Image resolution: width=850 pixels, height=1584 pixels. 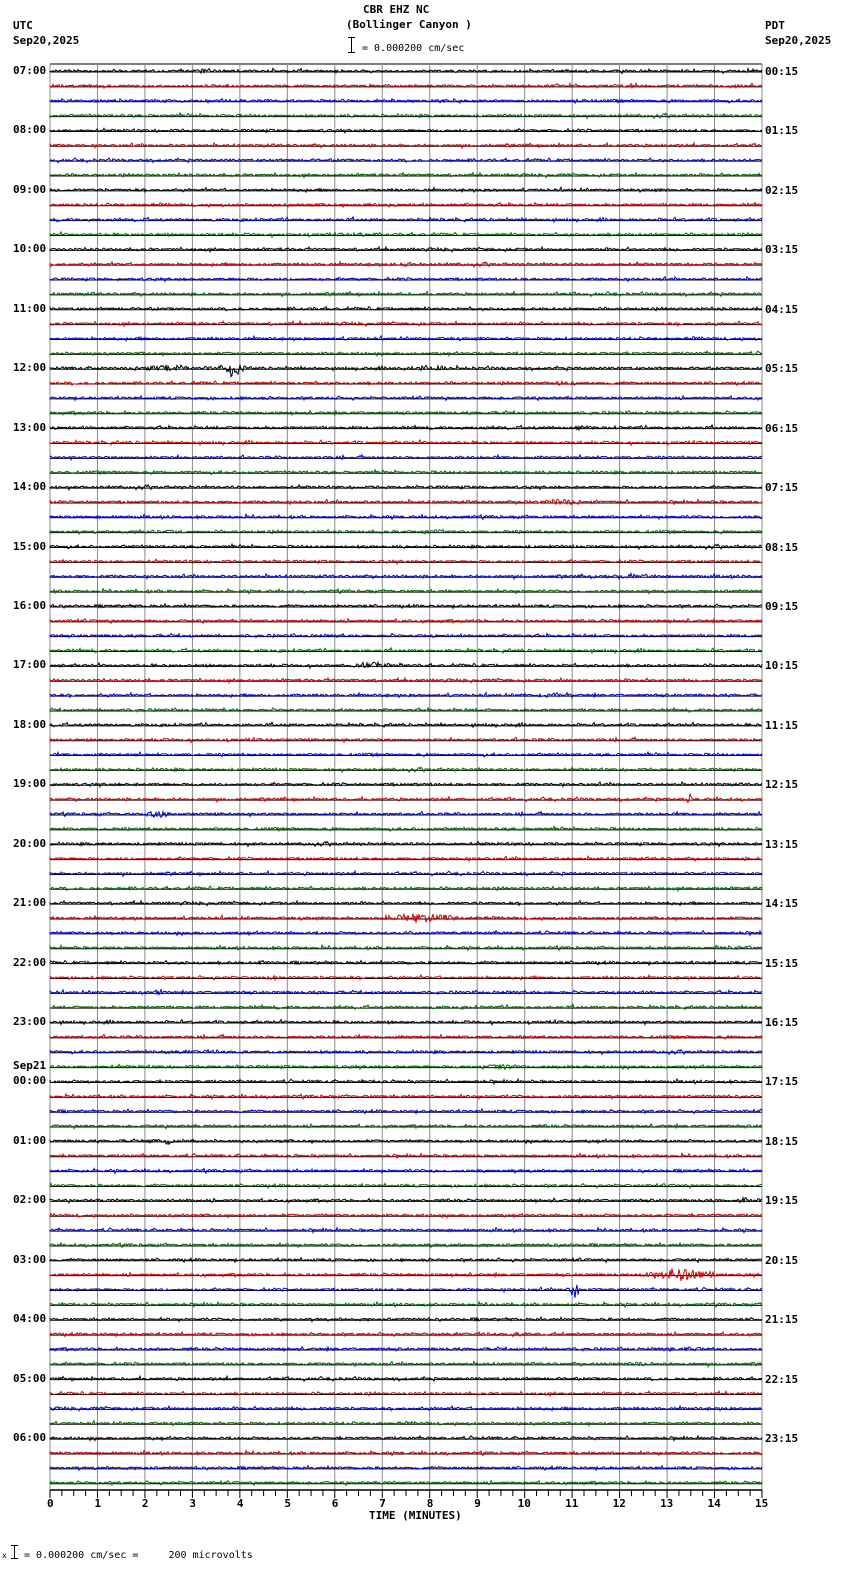 I want to click on utc-hour-label: 23:00, so click(x=30, y=1022).